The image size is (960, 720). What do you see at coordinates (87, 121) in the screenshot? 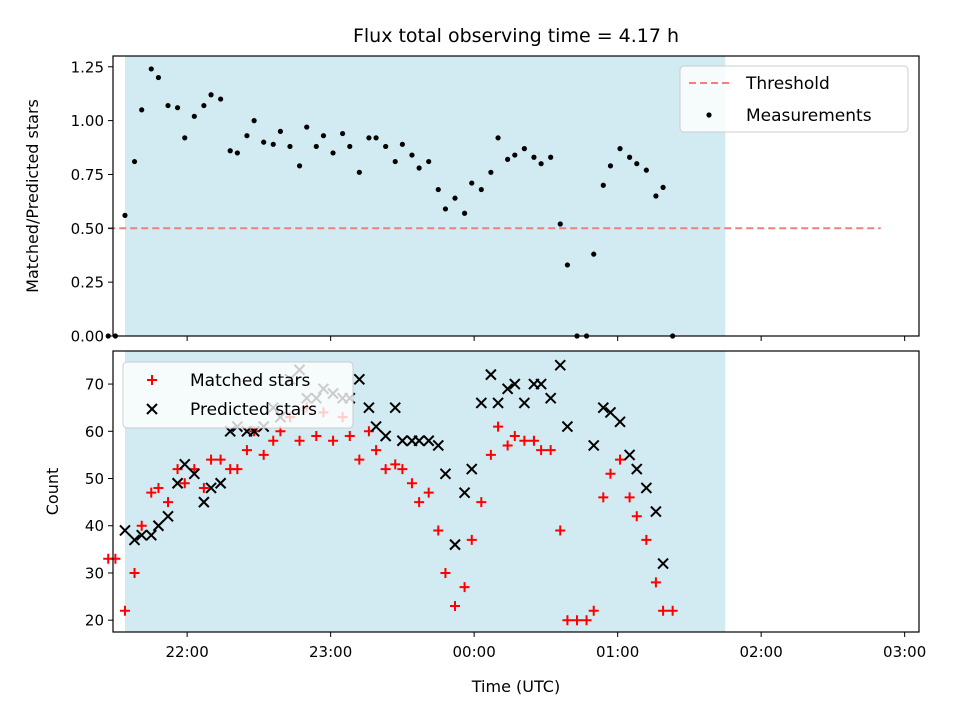
I see `y-tick-label: 1.00` at bounding box center [87, 121].